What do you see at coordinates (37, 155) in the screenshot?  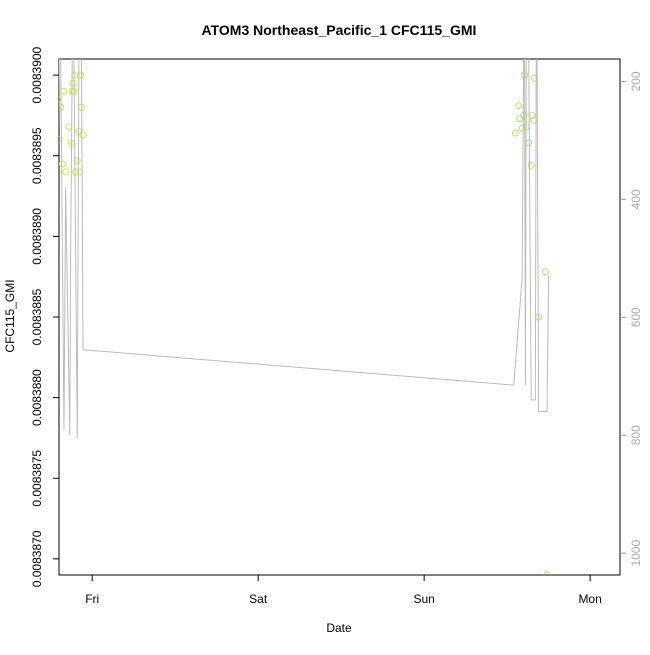 I see `y-tick-label: 0.0083895` at bounding box center [37, 155].